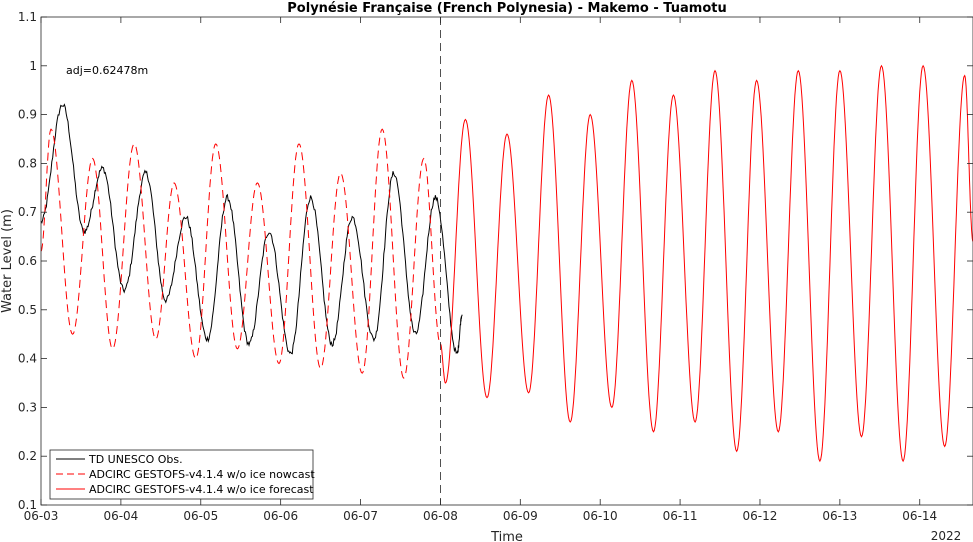  Describe the element at coordinates (33, 66) in the screenshot. I see `y-tick-label: 1` at that location.